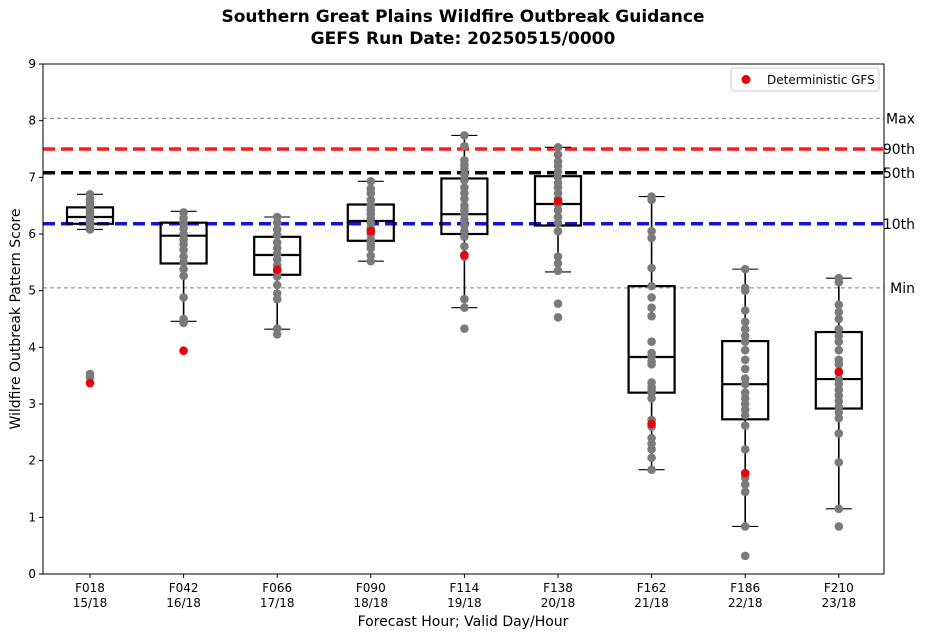 This screenshot has width=926, height=637. I want to click on x-tick-label-valid: 16/18, so click(183, 603).